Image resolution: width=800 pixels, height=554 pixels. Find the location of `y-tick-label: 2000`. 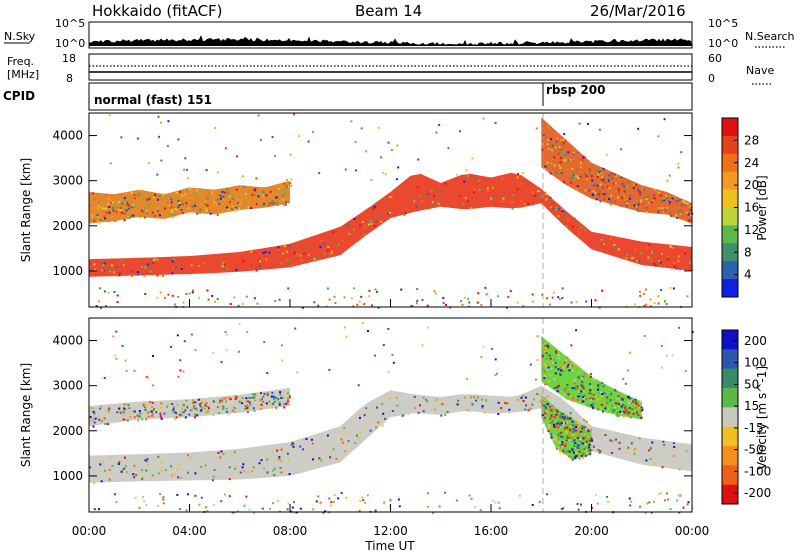

y-tick-label: 2000 is located at coordinates (67, 431).